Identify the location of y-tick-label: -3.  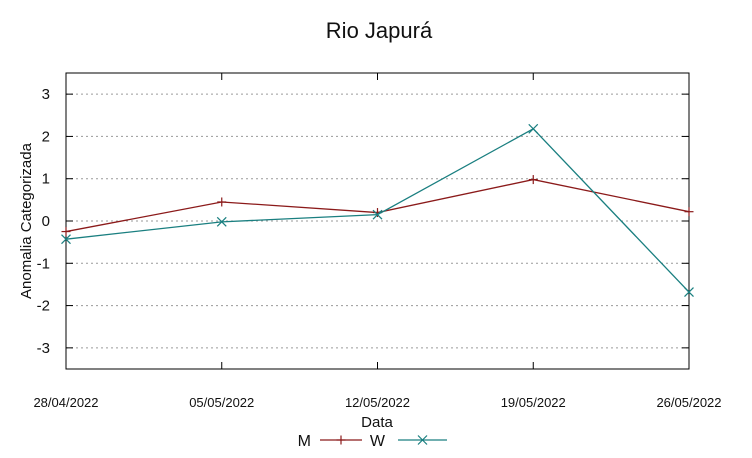
(43, 348).